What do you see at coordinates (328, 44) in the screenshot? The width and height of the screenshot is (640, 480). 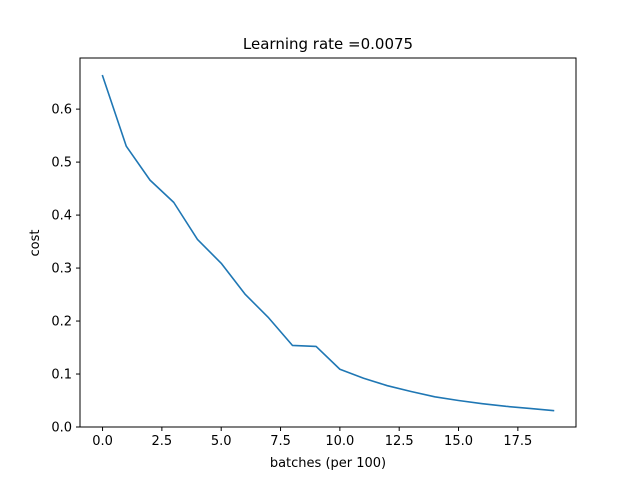 I see `chart-title: Learning rate =0.0075` at bounding box center [328, 44].